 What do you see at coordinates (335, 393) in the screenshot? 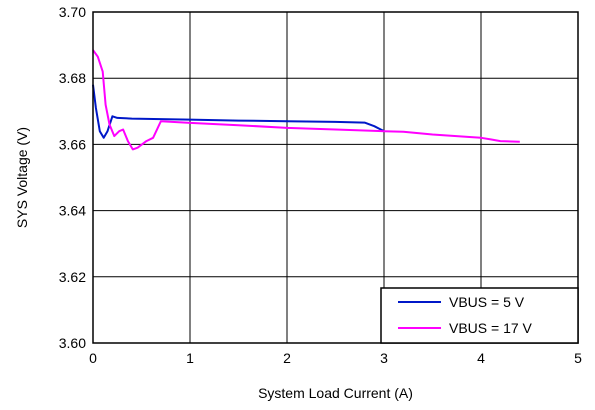
I see `x-axis-label: System Load Current (A)` at bounding box center [335, 393].